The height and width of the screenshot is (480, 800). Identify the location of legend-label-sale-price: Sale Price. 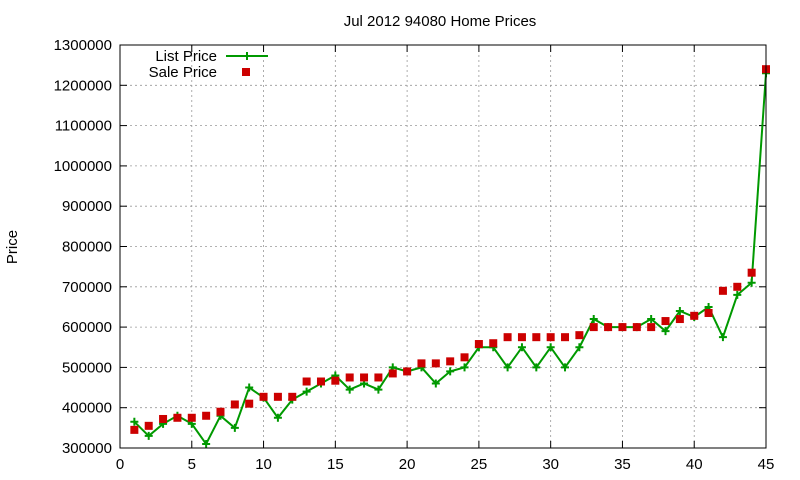
(183, 72).